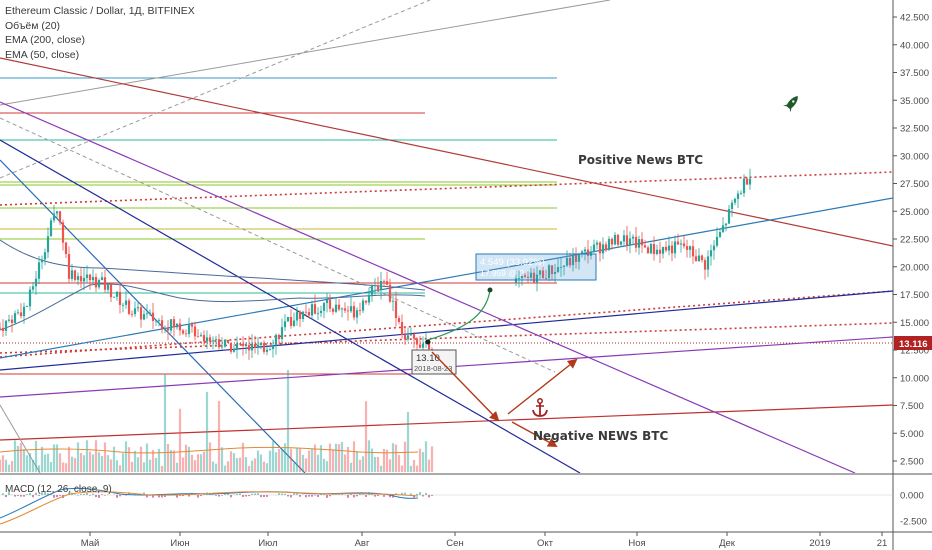  What do you see at coordinates (640, 160) in the screenshot?
I see `positive-news-label: Positive News BTC` at bounding box center [640, 160].